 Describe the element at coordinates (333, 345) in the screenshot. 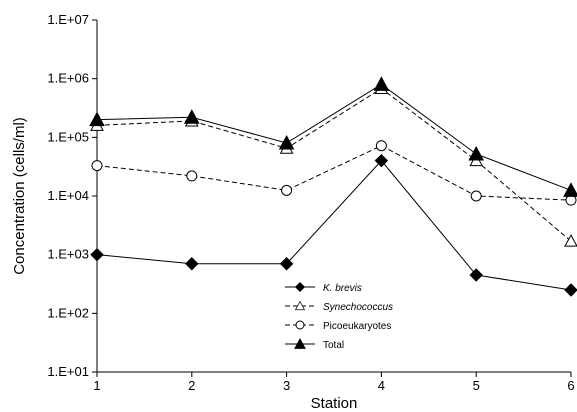

I see `legend-label: Total` at that location.